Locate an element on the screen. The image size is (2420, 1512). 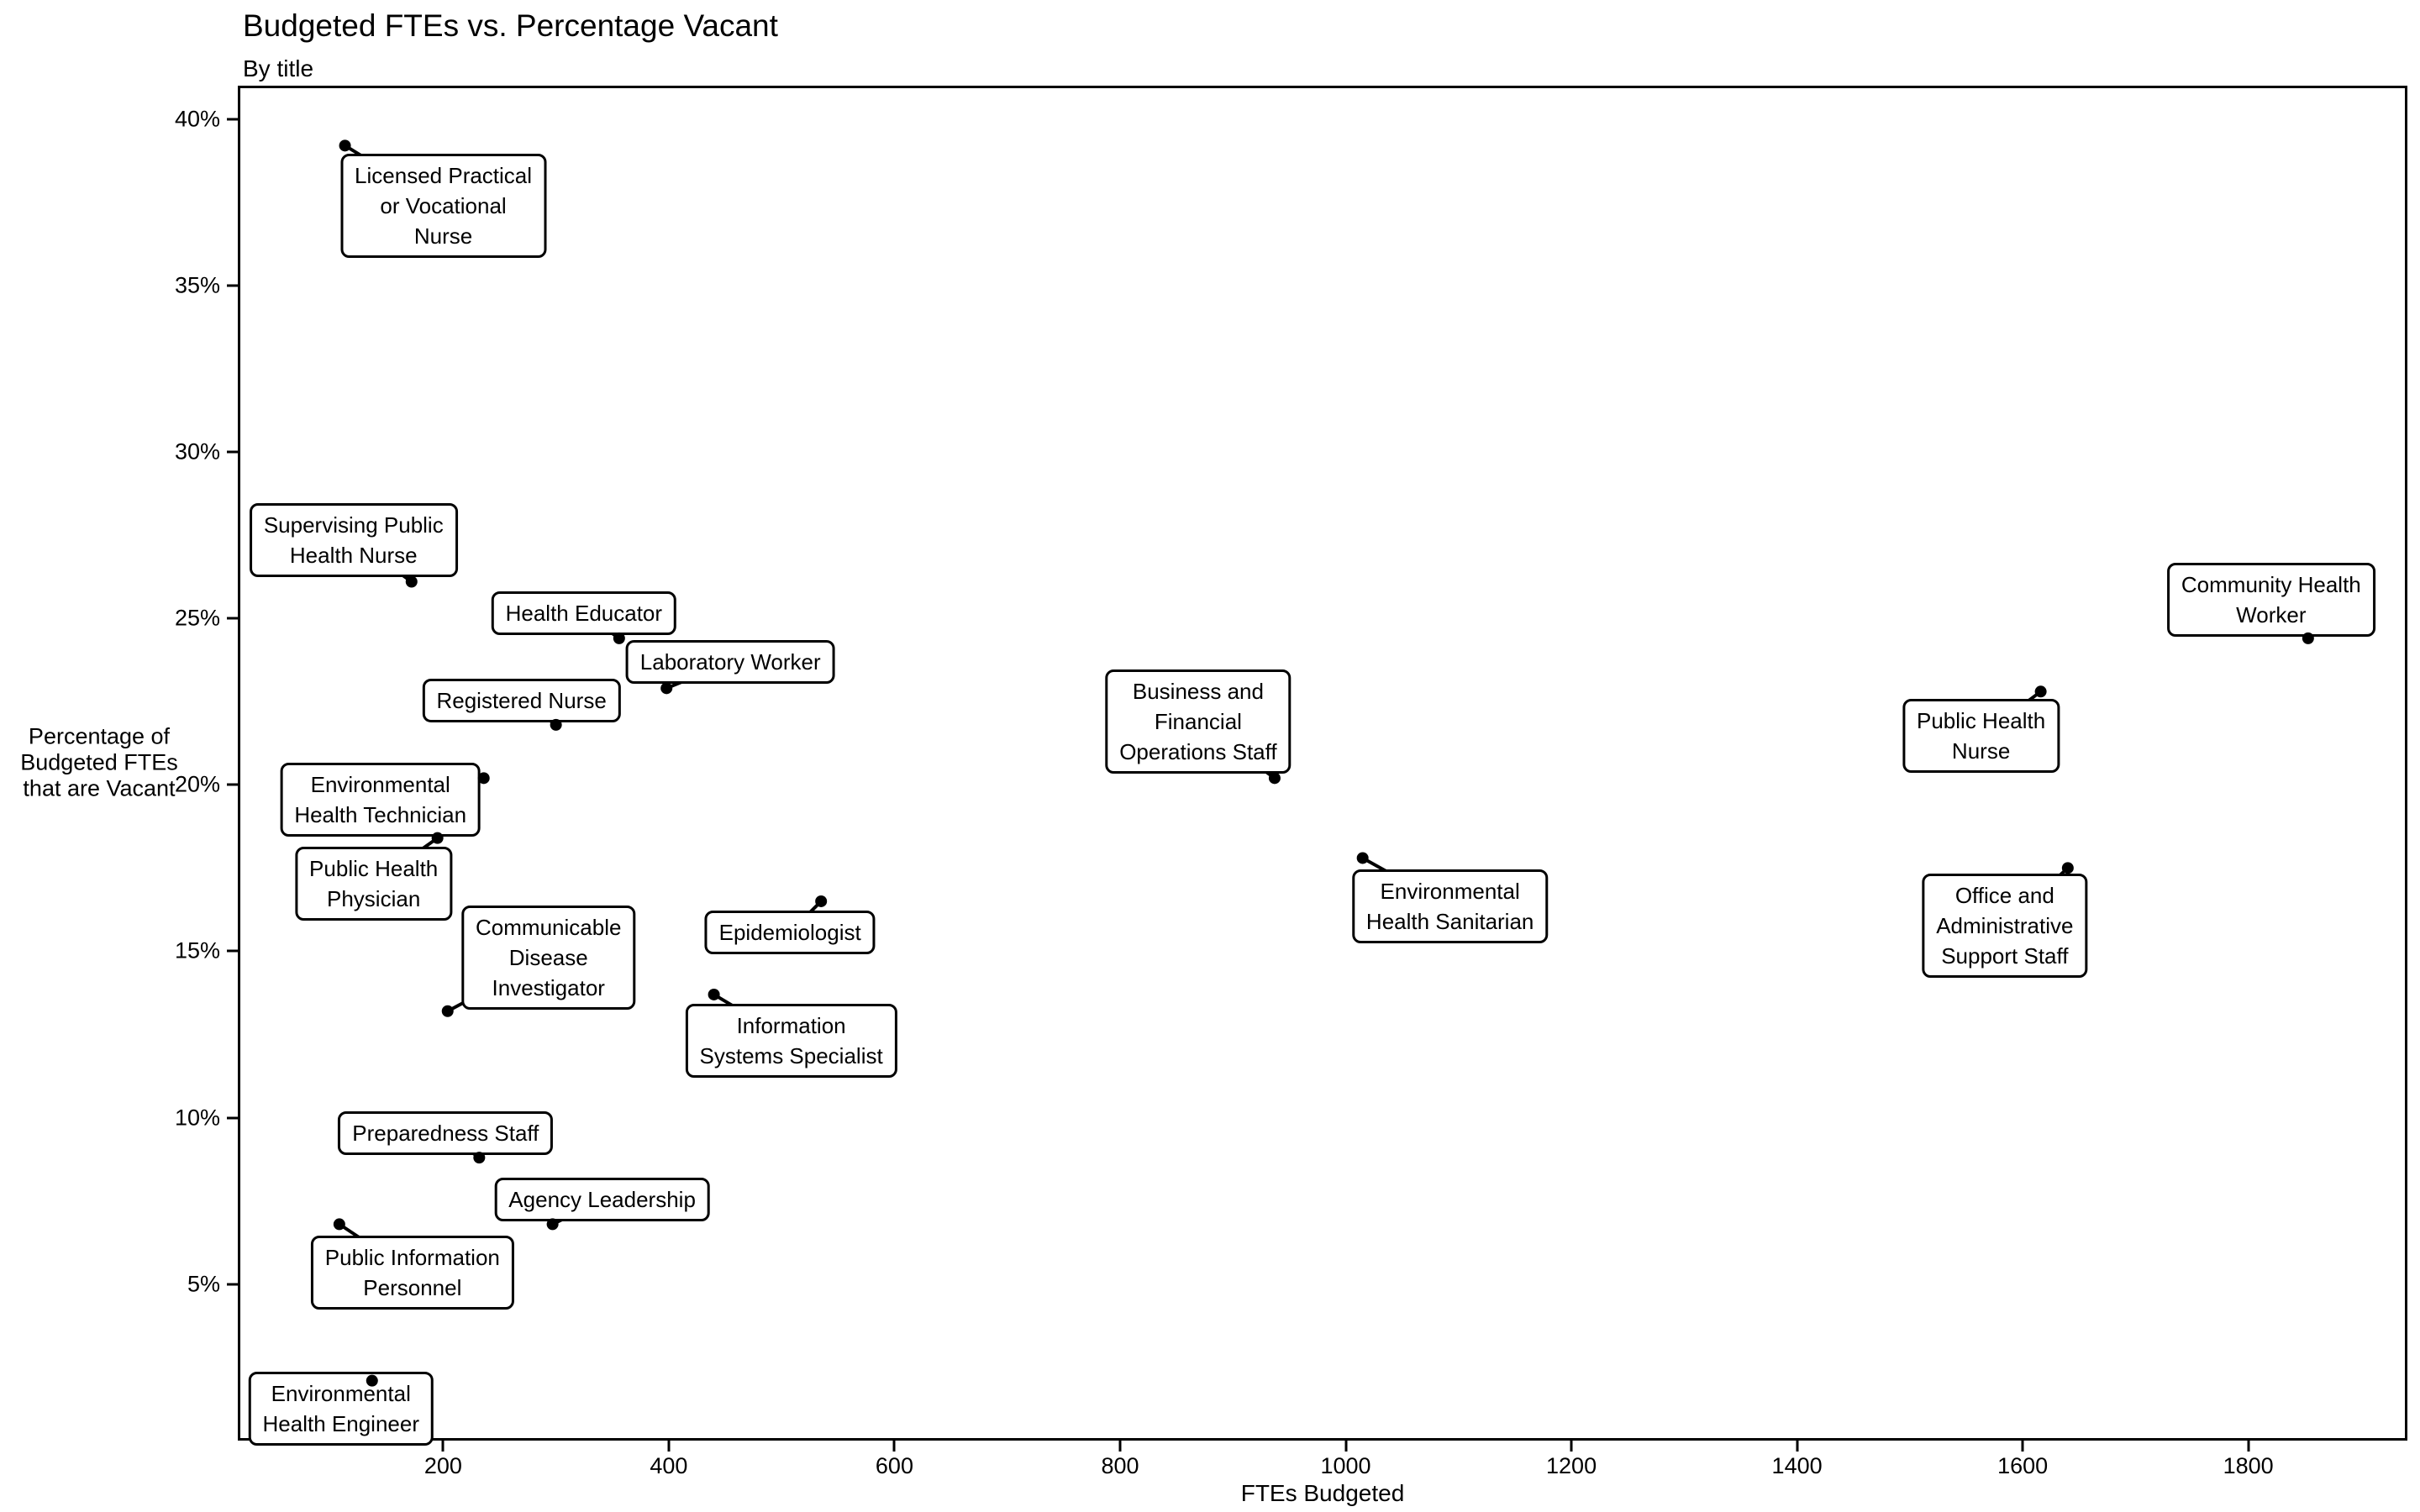
label-line: Health Engineer is located at coordinates (340, 1423).